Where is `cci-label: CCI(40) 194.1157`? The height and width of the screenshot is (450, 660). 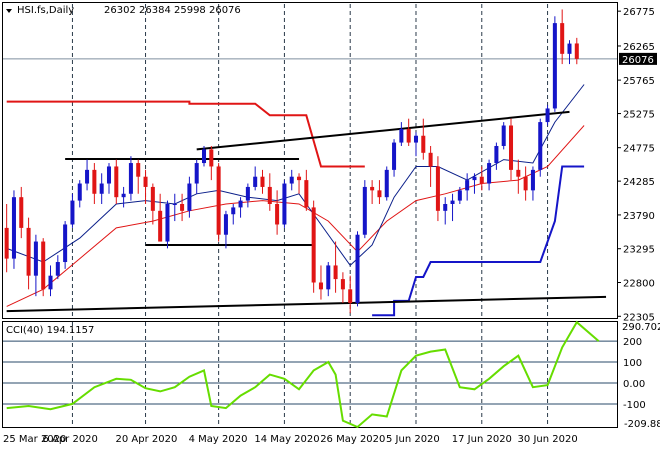 cci-label: CCI(40) 194.1157 is located at coordinates (50, 330).